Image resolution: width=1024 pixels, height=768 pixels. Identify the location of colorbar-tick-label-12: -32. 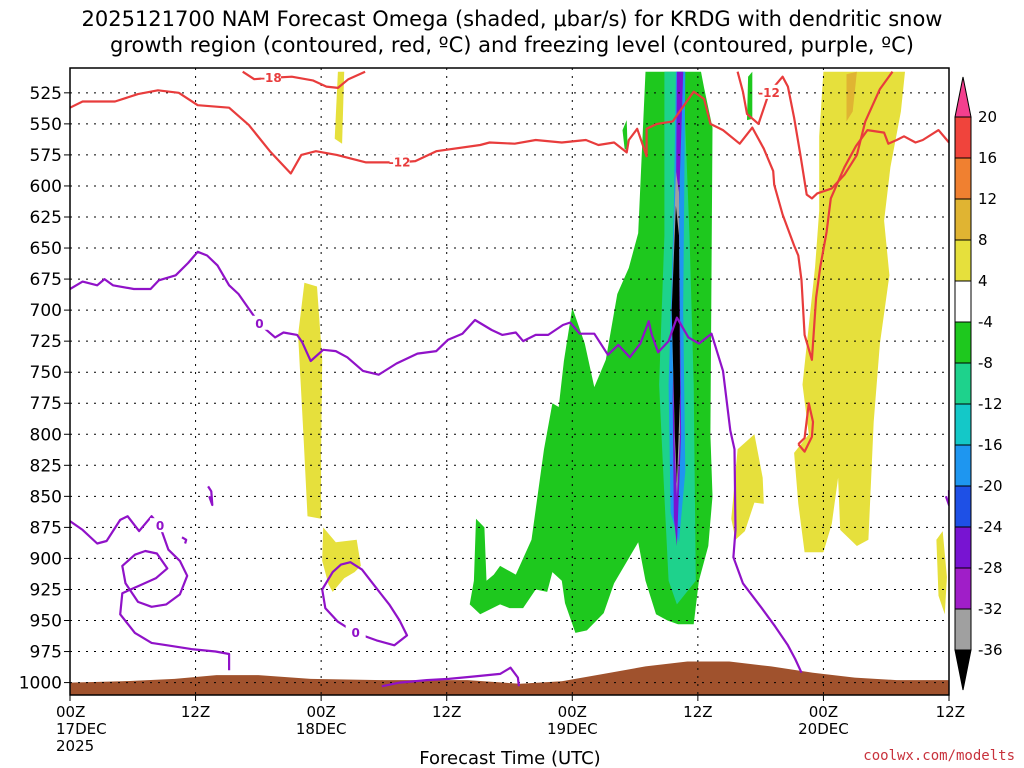
(990, 609).